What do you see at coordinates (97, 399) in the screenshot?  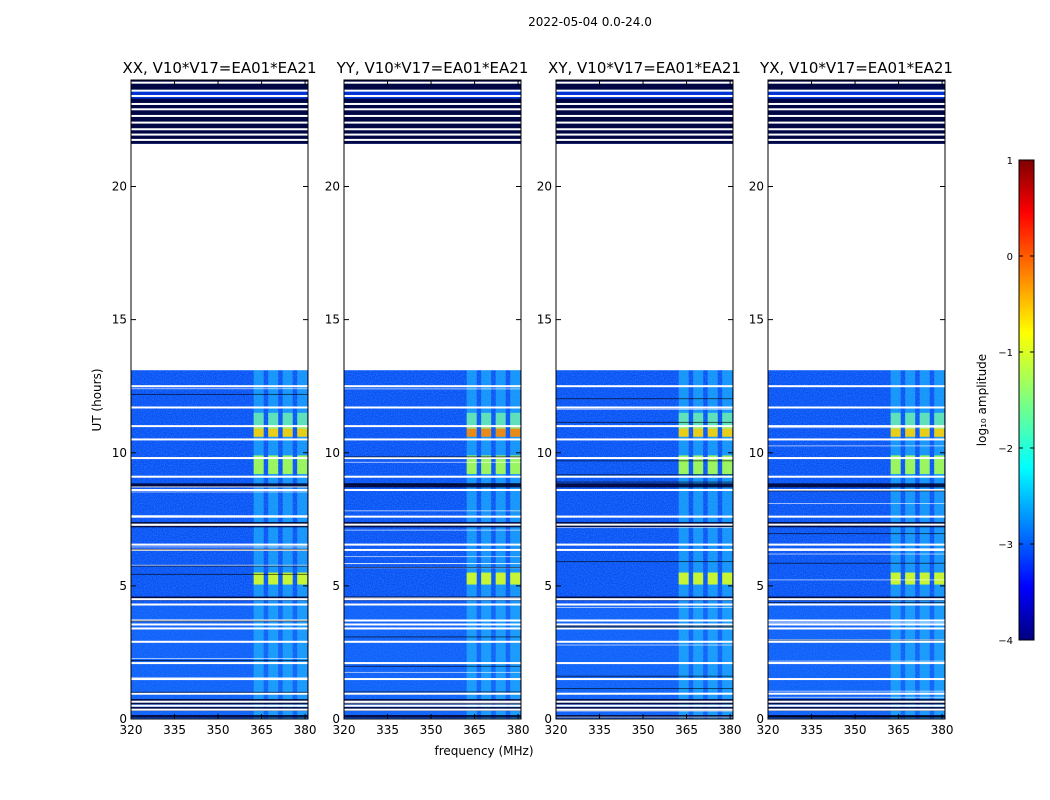 I see `y-axis-label: UT (hours)` at bounding box center [97, 399].